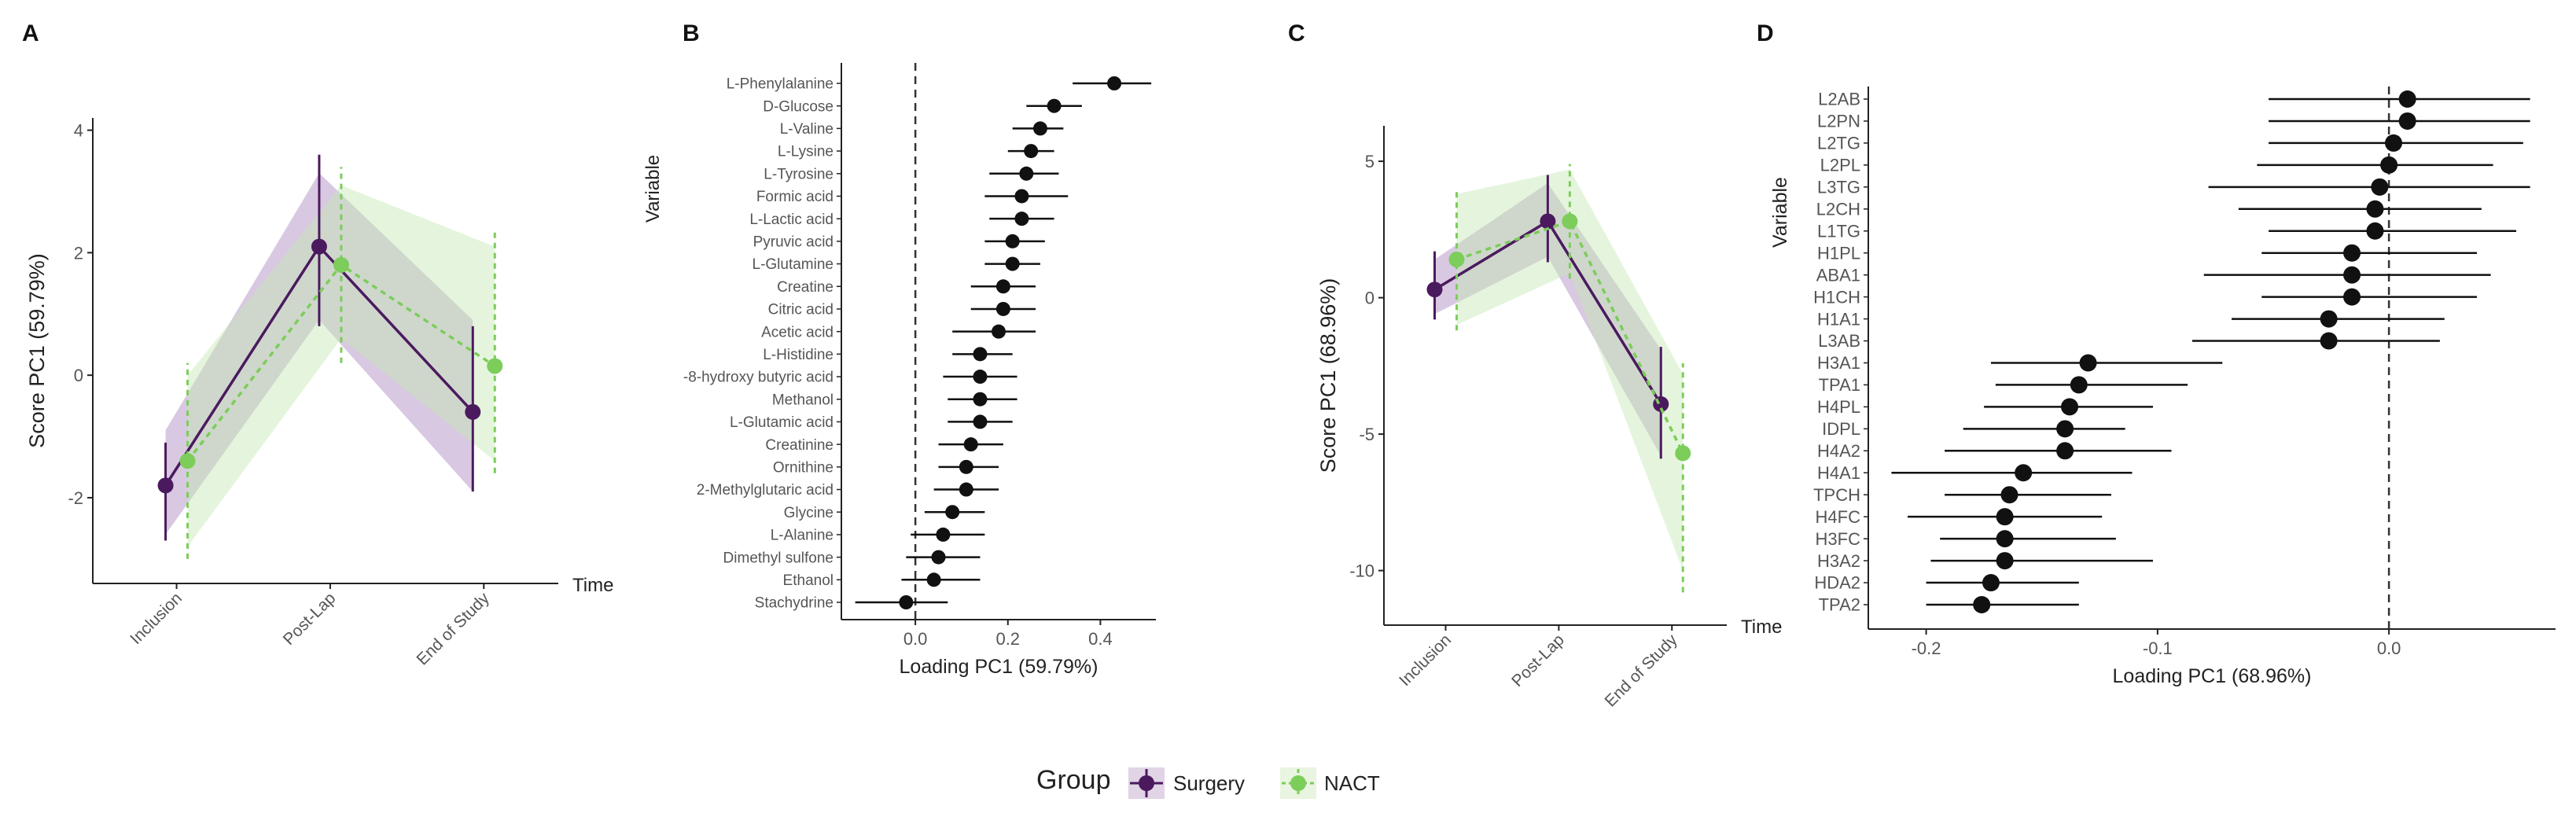 The height and width of the screenshot is (828, 2576). I want to click on legend-label-nact: NACT, so click(1352, 783).